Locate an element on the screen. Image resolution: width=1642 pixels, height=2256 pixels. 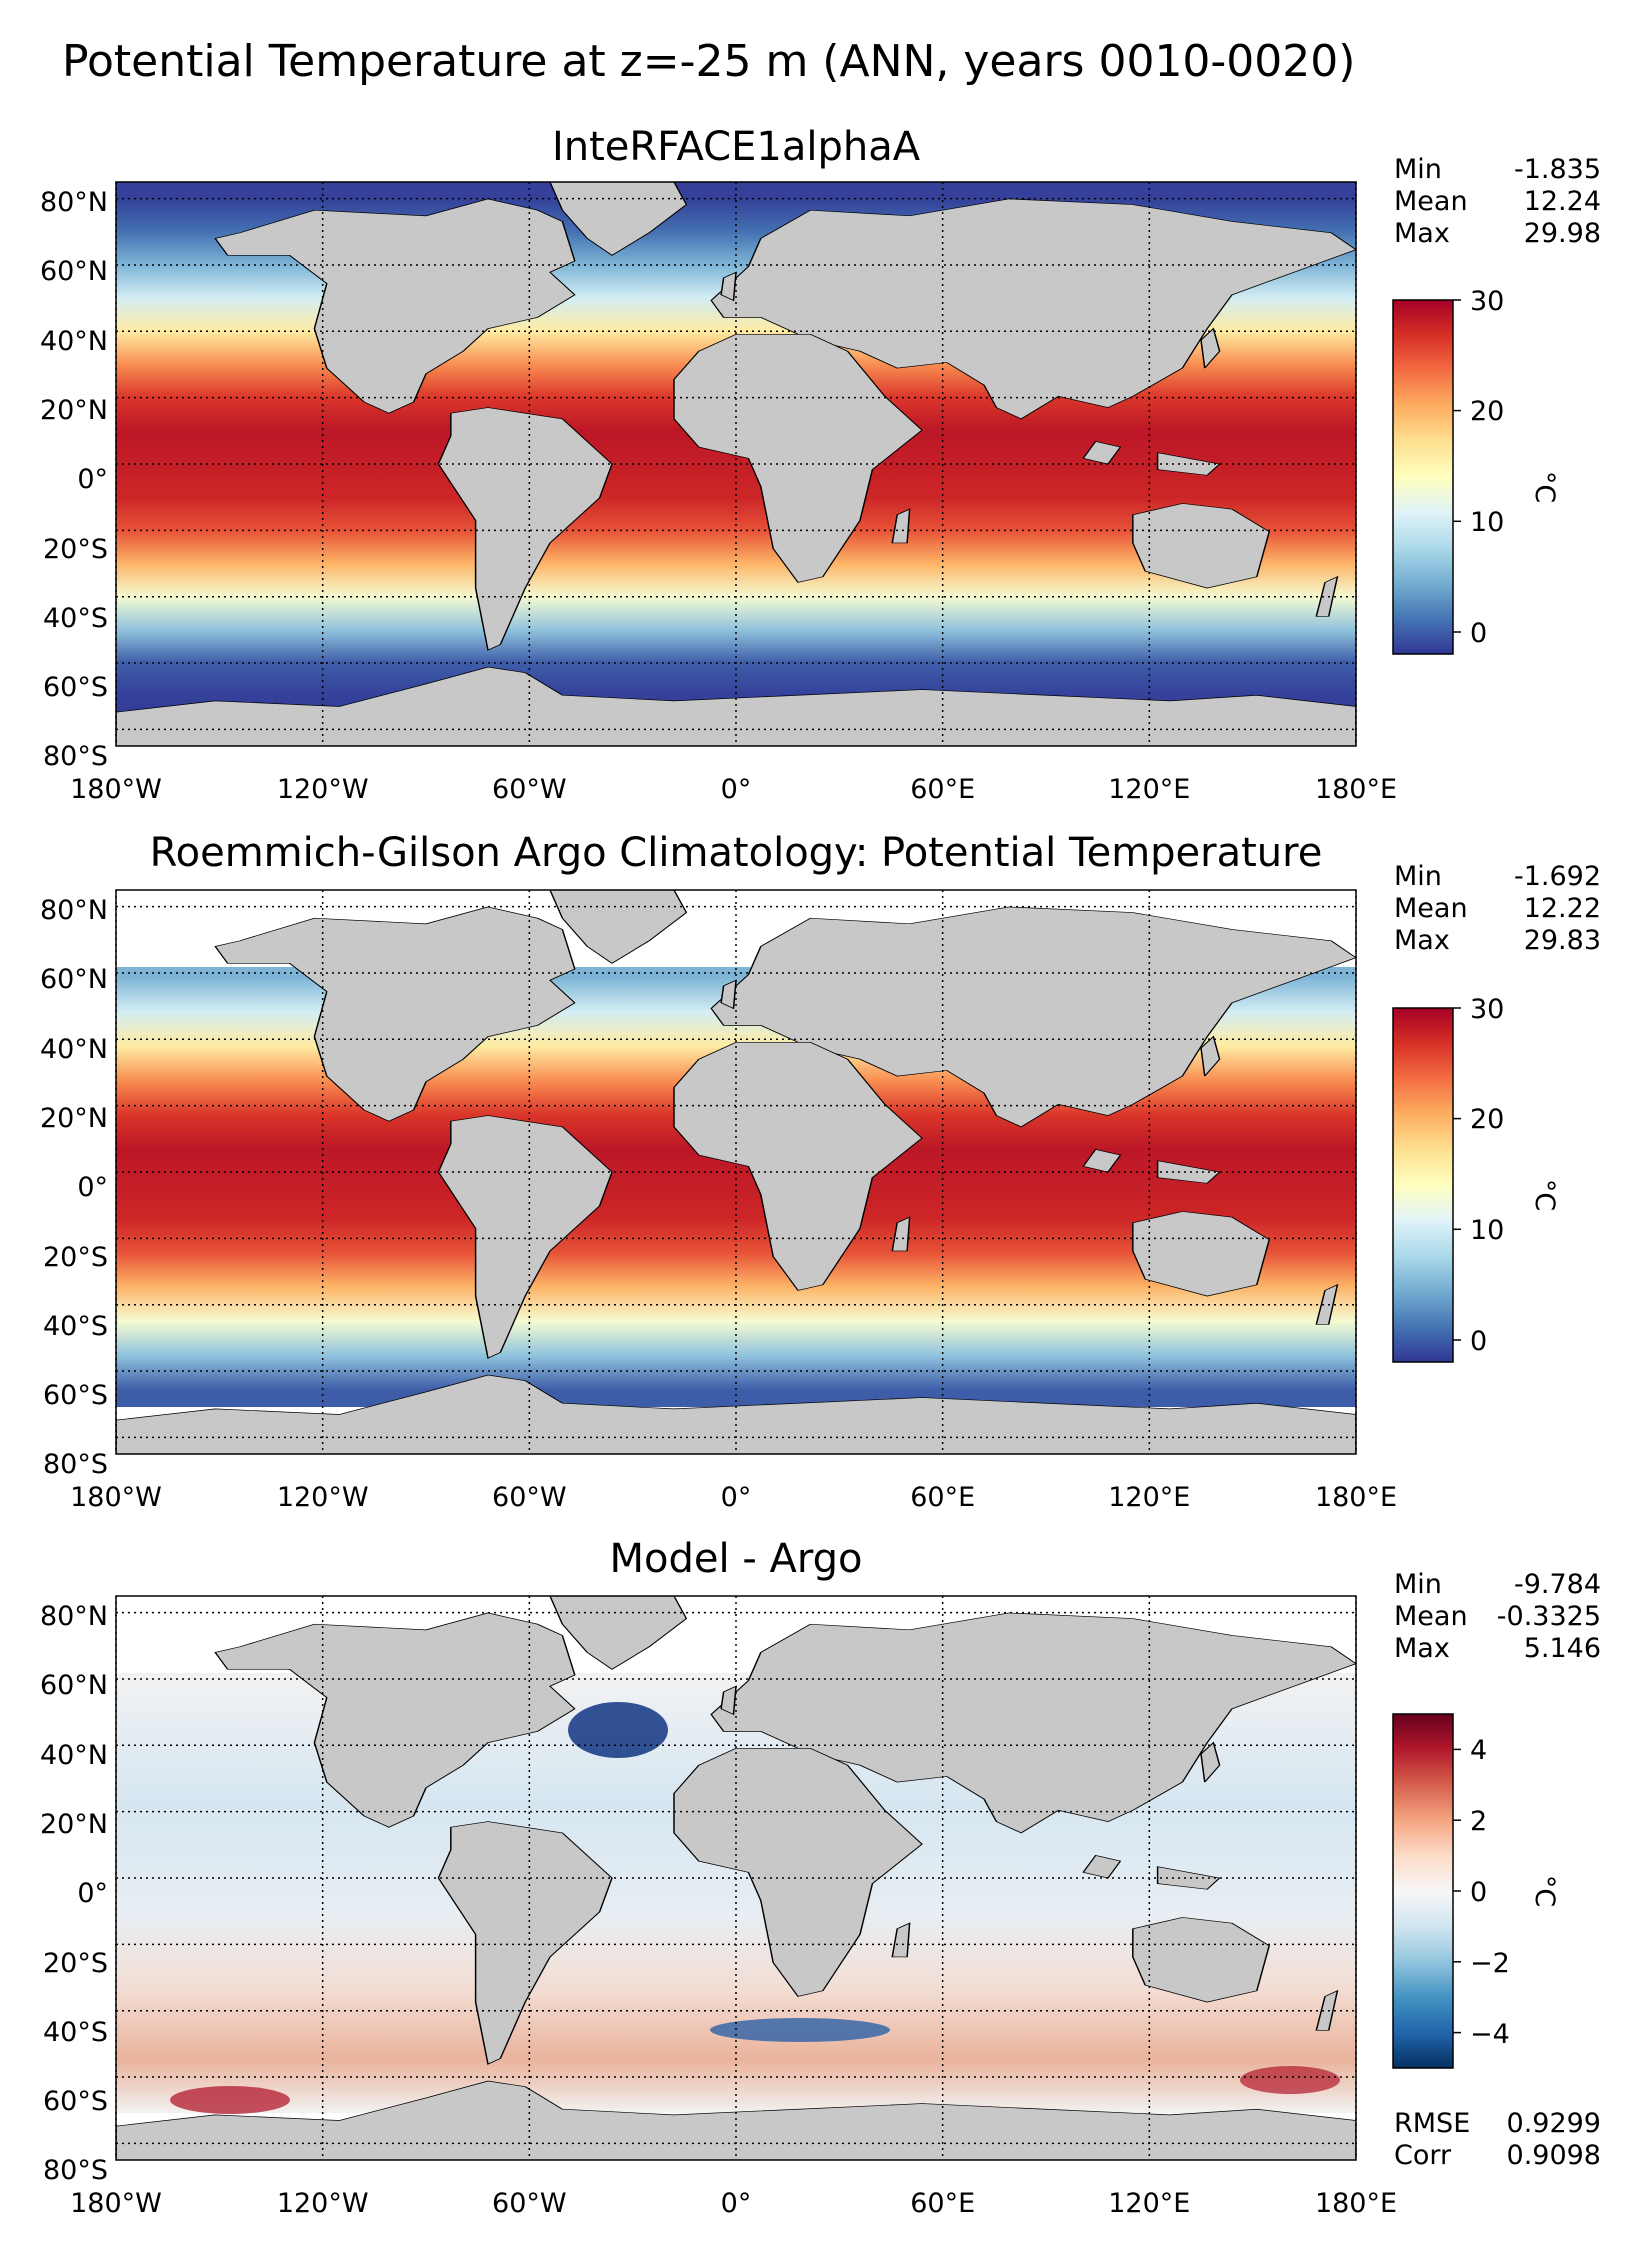
stats-box: Min -1.835 Mean 12.24 Max 29.98 is located at coordinates (1497, 201).